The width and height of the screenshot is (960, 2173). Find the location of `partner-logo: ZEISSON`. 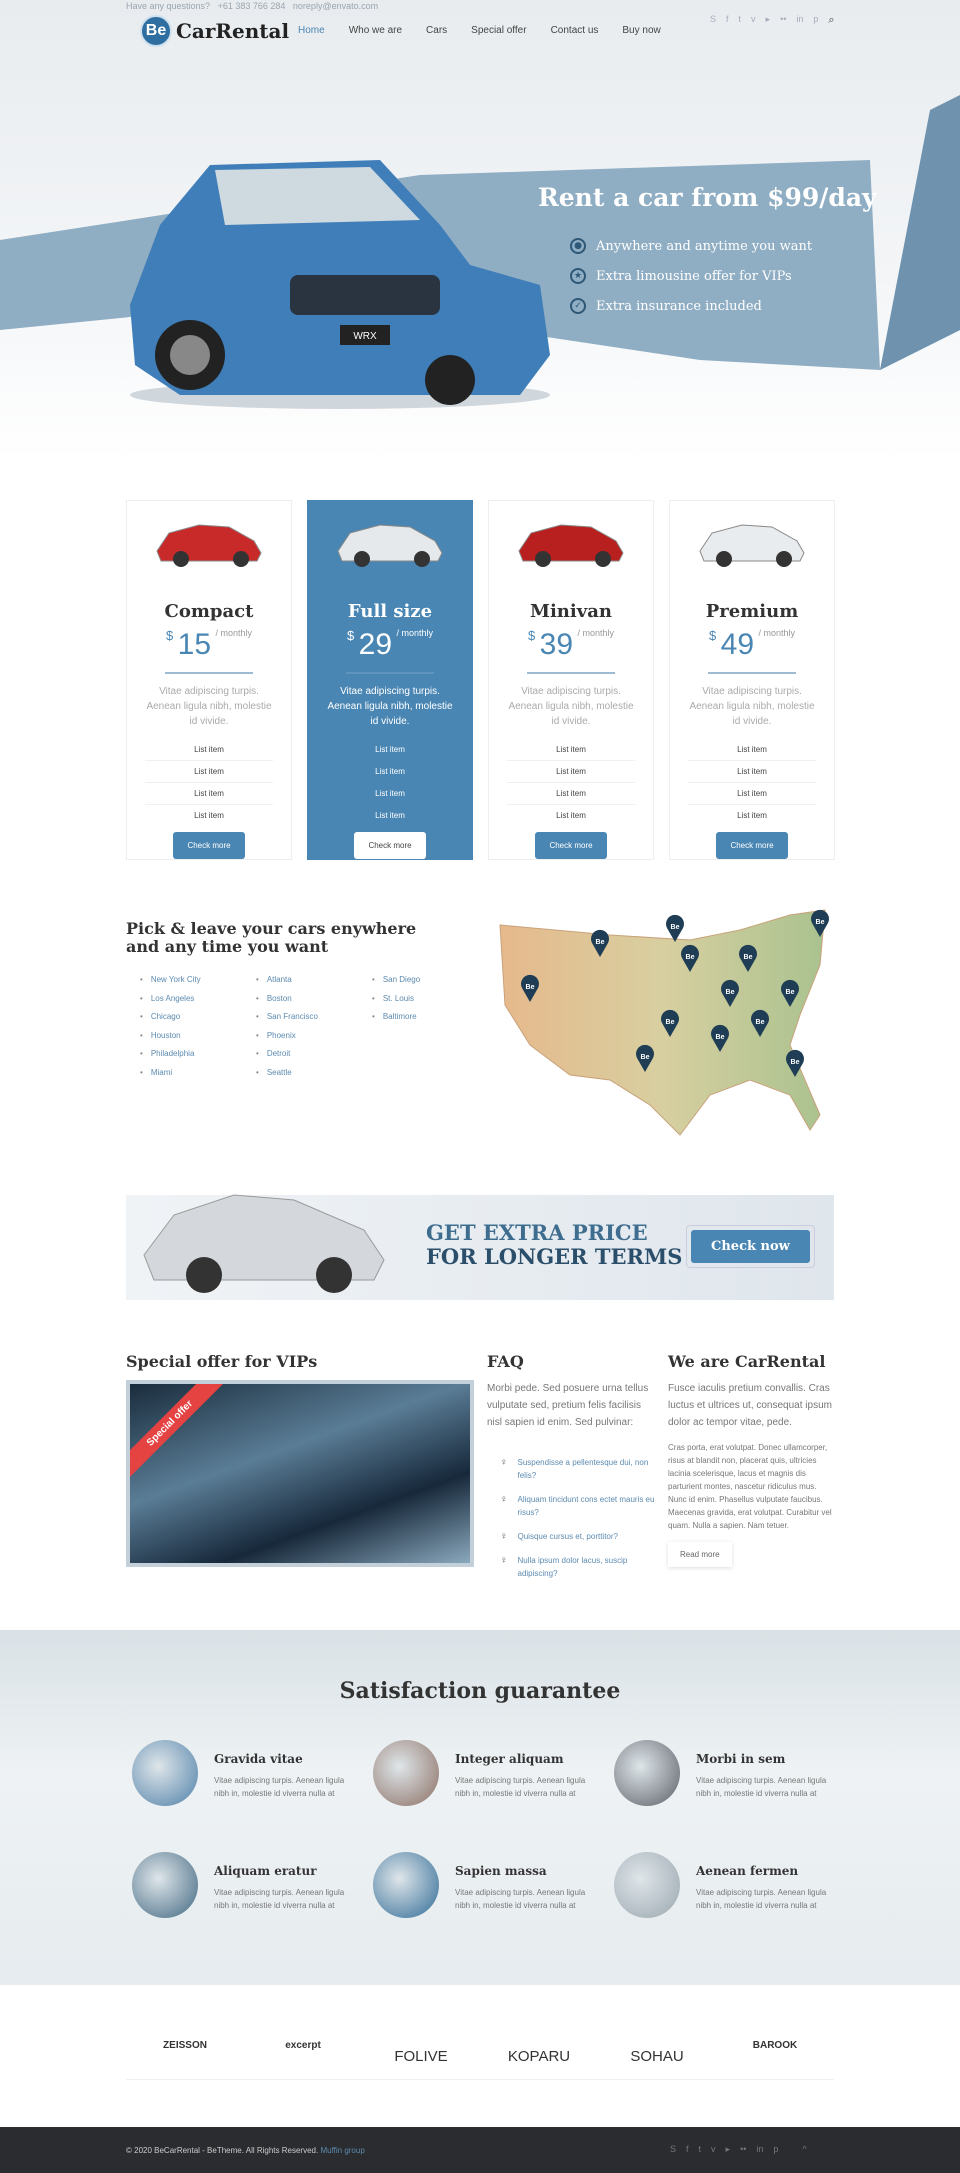

partner-logo: ZEISSON is located at coordinates (185, 2055).